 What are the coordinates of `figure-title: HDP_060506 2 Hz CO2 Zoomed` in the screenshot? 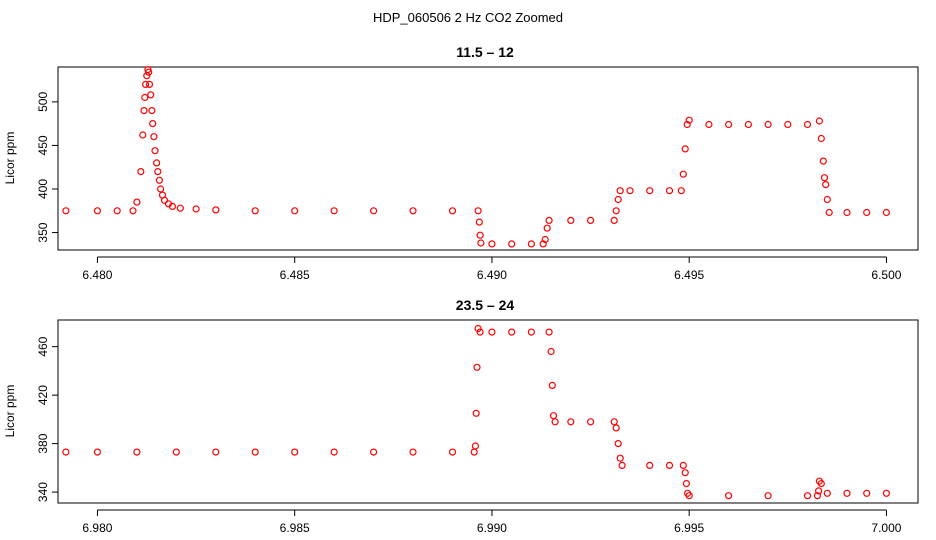 It's located at (468, 17).